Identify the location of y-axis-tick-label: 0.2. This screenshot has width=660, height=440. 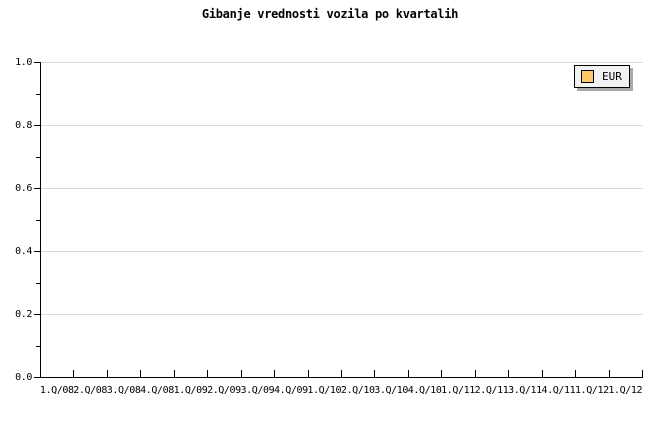
(23, 314).